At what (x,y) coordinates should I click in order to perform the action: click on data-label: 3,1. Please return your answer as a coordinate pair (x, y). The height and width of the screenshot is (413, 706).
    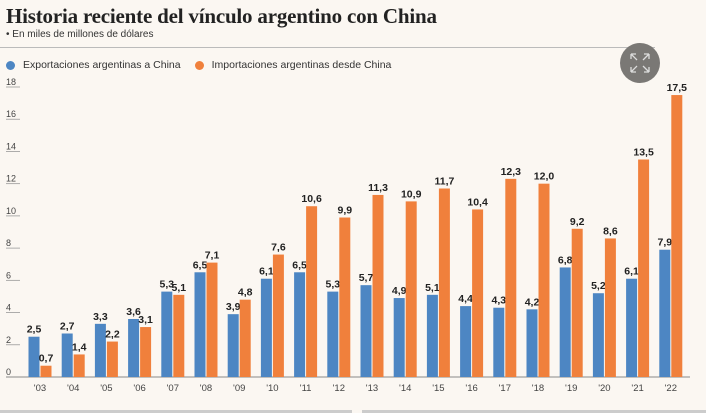
    Looking at the image, I should click on (145, 320).